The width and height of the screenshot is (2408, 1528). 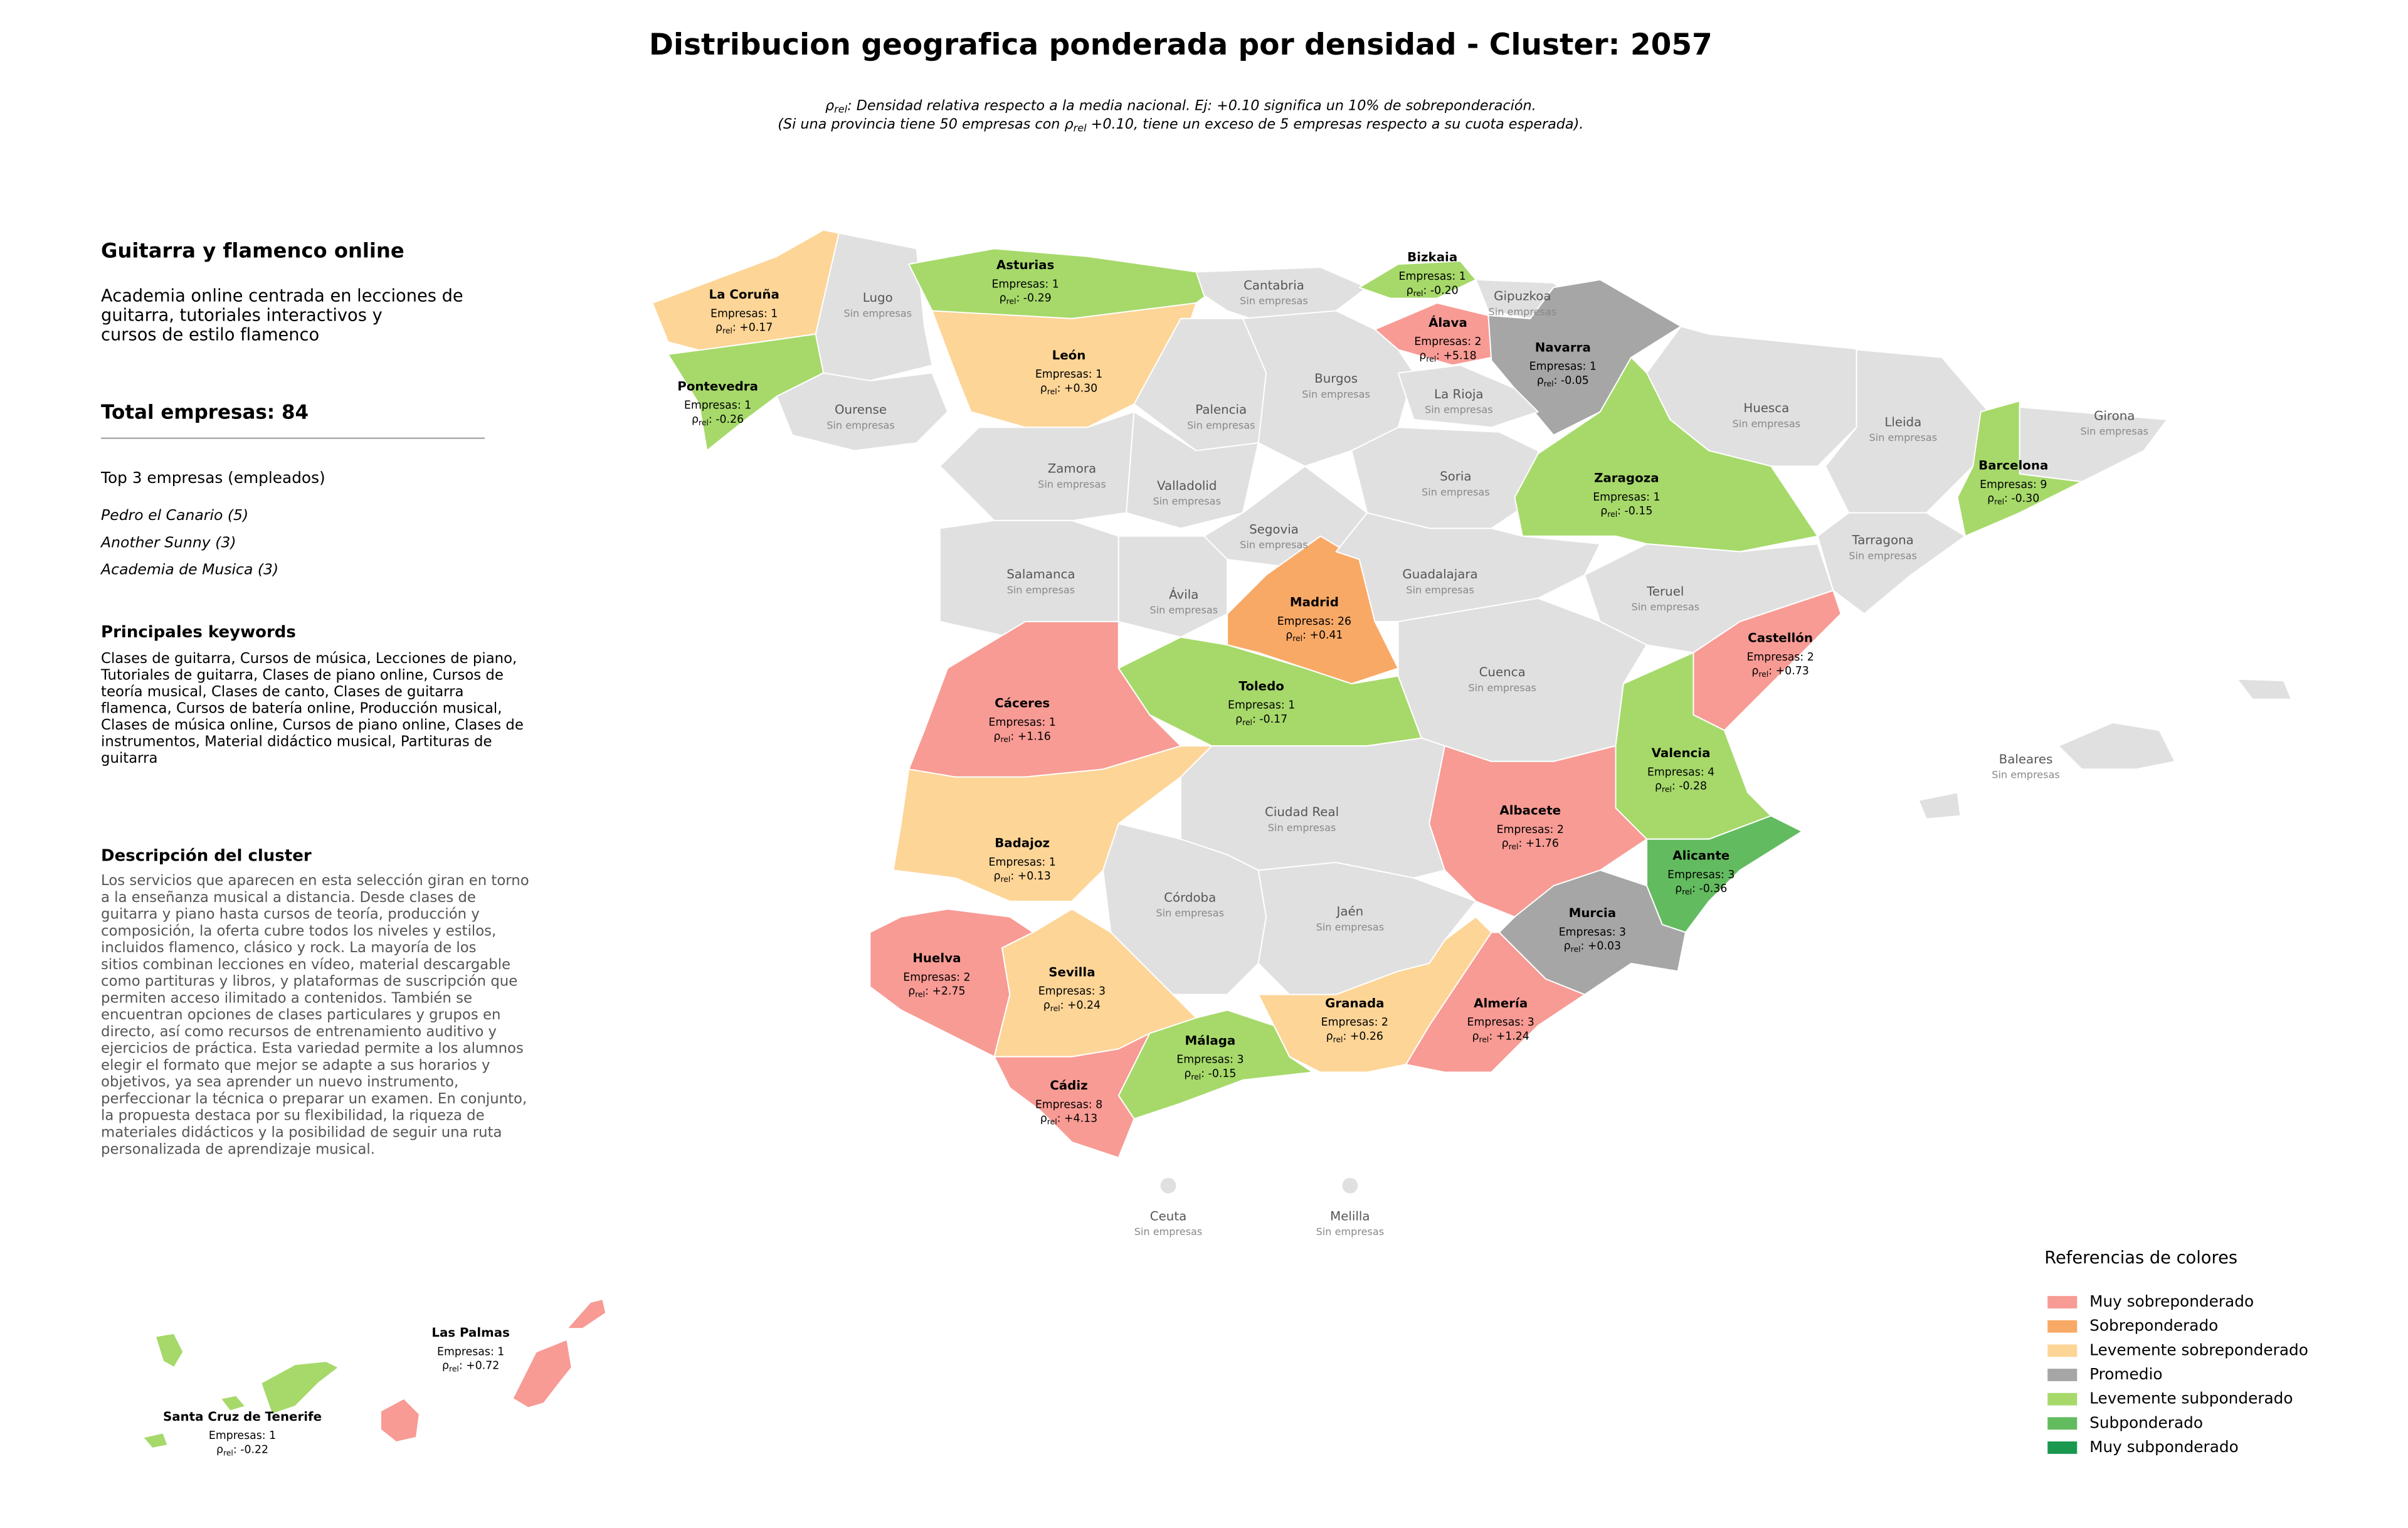 What do you see at coordinates (1563, 347) in the screenshot?
I see `province-name: Navarra` at bounding box center [1563, 347].